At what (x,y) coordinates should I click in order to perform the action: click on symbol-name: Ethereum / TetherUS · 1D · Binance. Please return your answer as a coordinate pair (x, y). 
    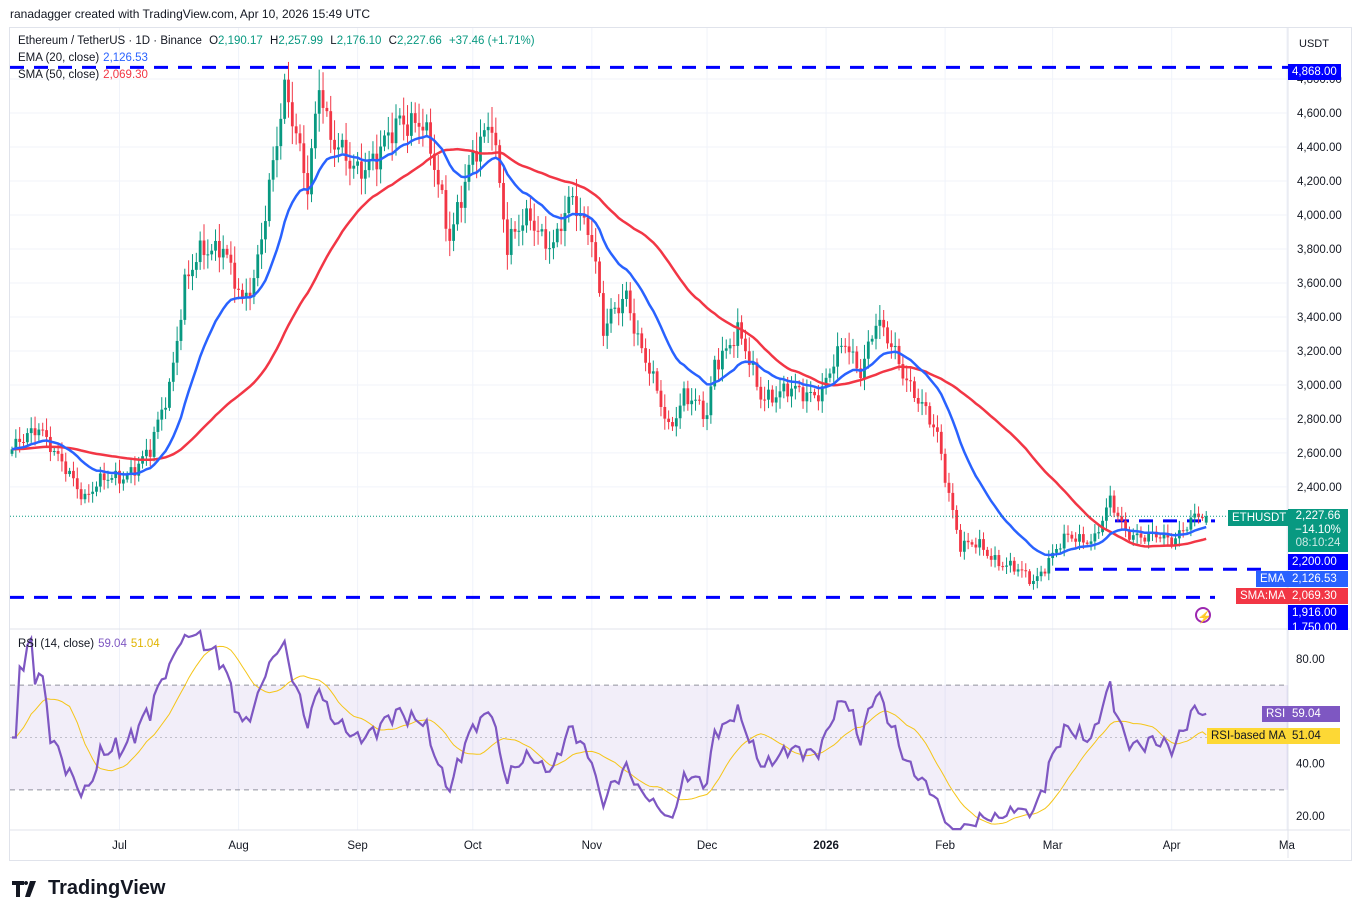
    Looking at the image, I should click on (110, 41).